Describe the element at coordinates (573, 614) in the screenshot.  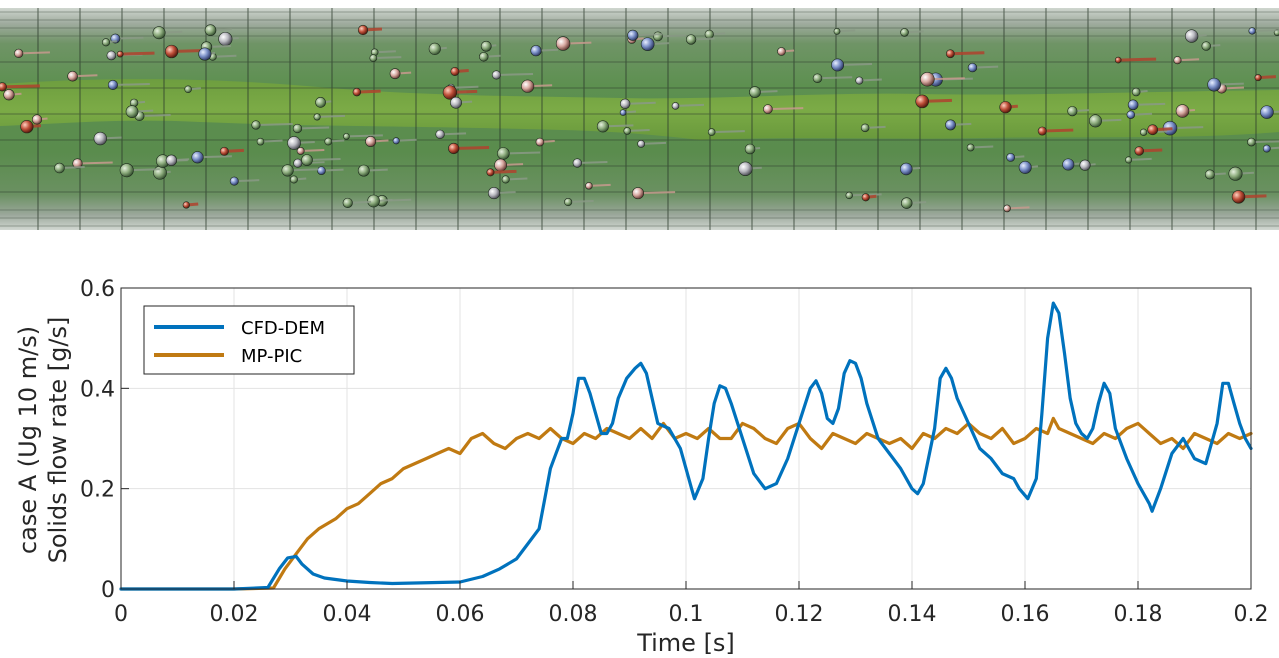
I see `x-tick-label: 0.08` at that location.